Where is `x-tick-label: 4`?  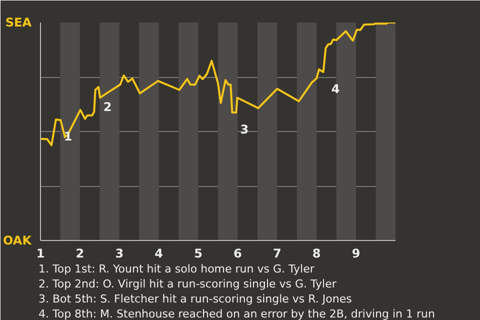 x-tick-label: 4 is located at coordinates (159, 253).